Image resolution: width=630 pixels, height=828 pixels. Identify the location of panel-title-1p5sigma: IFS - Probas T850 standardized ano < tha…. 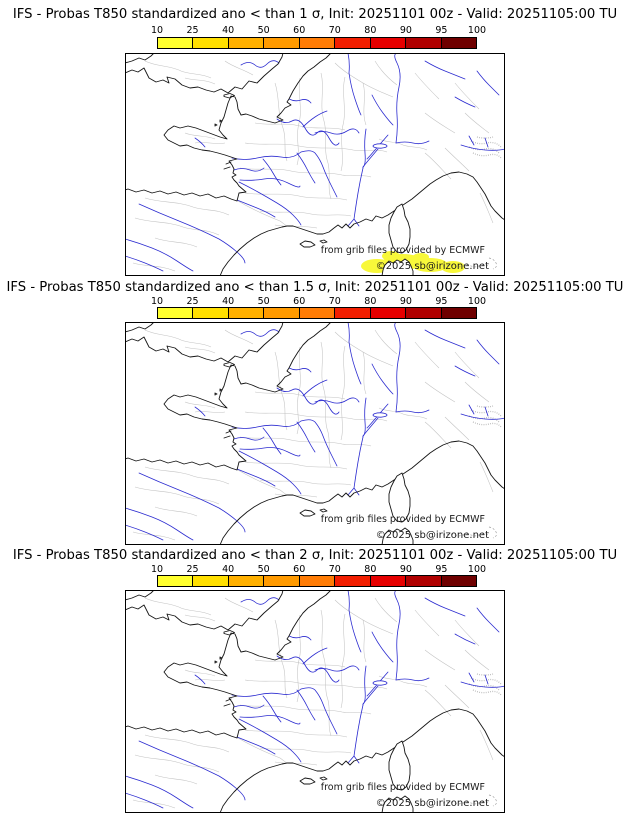
(315, 287).